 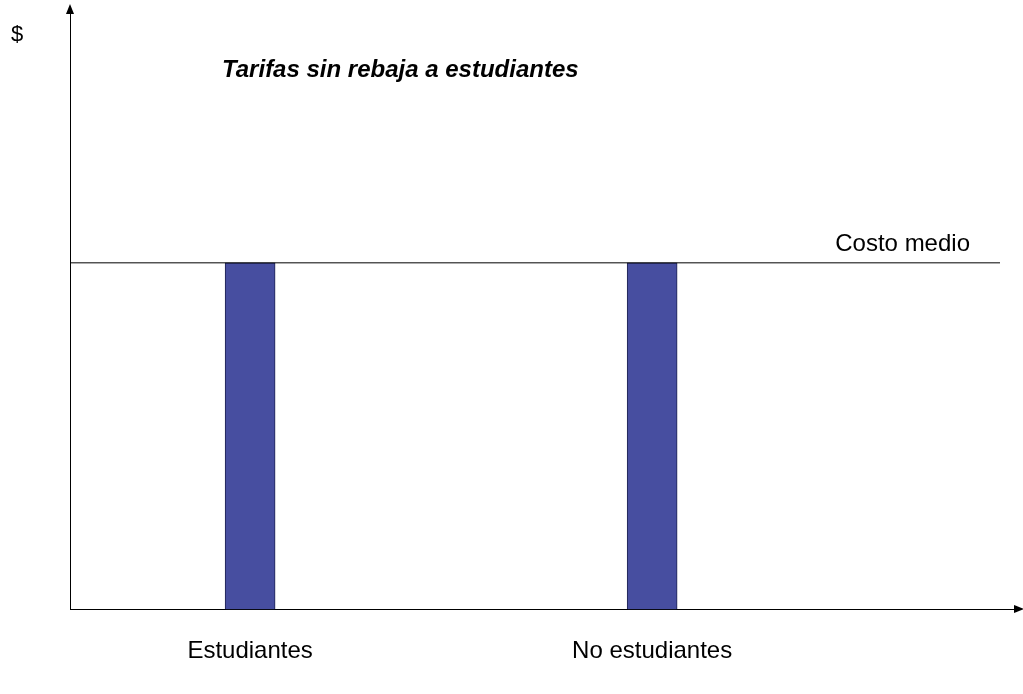 What do you see at coordinates (652, 650) in the screenshot?
I see `x-tick-label: No estudiantes` at bounding box center [652, 650].